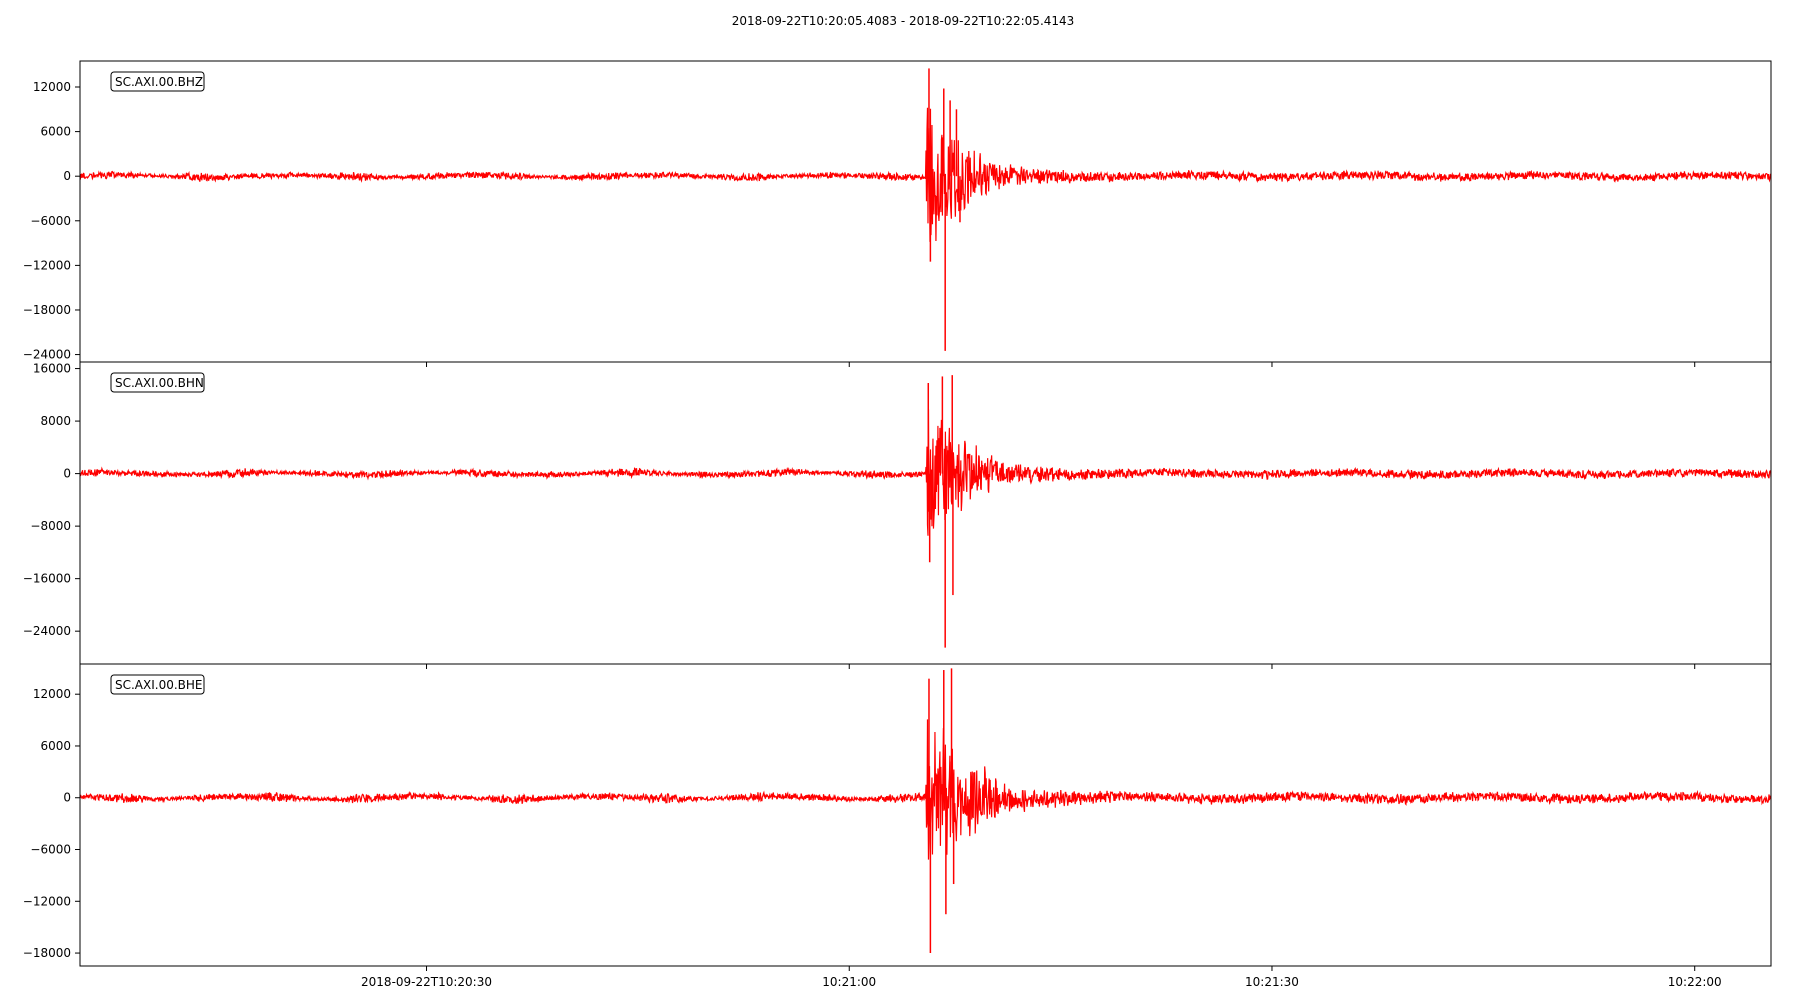  What do you see at coordinates (1695, 982) in the screenshot?
I see `x-tick-label: 10:22:00` at bounding box center [1695, 982].